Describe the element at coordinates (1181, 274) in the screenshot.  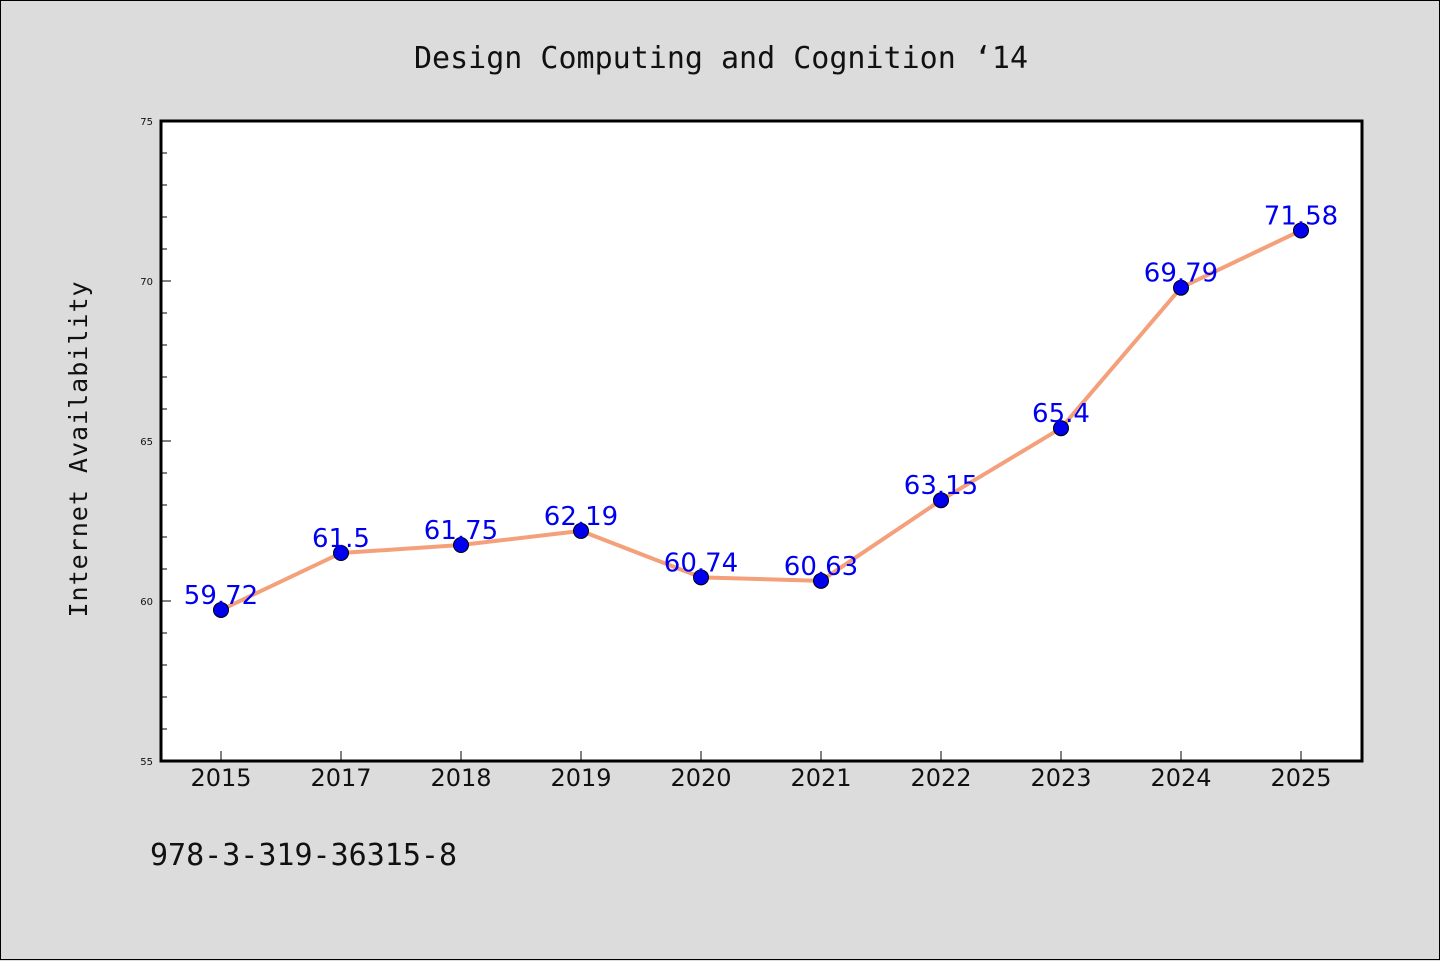
I see `data-label: 69.79` at that location.